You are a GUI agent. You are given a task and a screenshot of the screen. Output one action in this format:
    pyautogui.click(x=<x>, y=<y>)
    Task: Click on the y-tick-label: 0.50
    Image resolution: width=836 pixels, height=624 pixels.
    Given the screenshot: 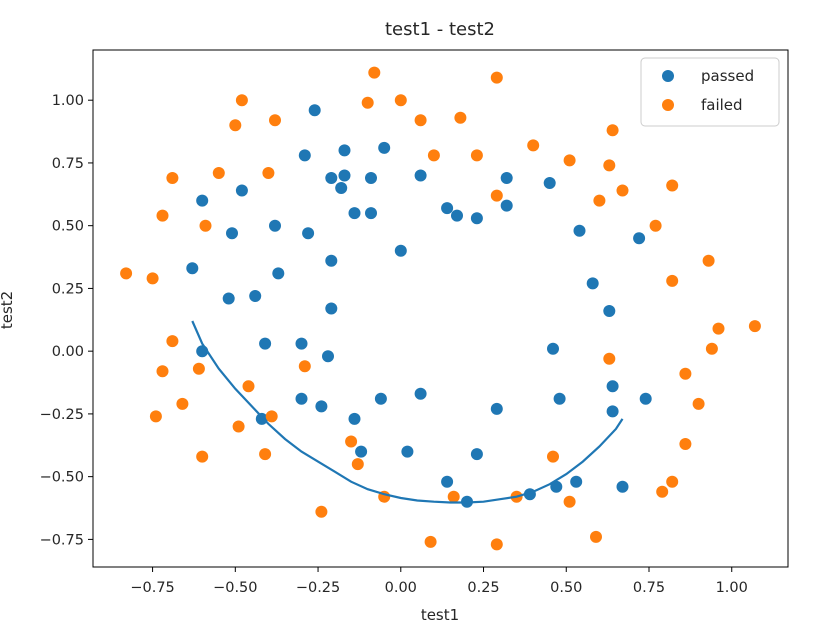 What is the action you would take?
    pyautogui.click(x=68, y=227)
    